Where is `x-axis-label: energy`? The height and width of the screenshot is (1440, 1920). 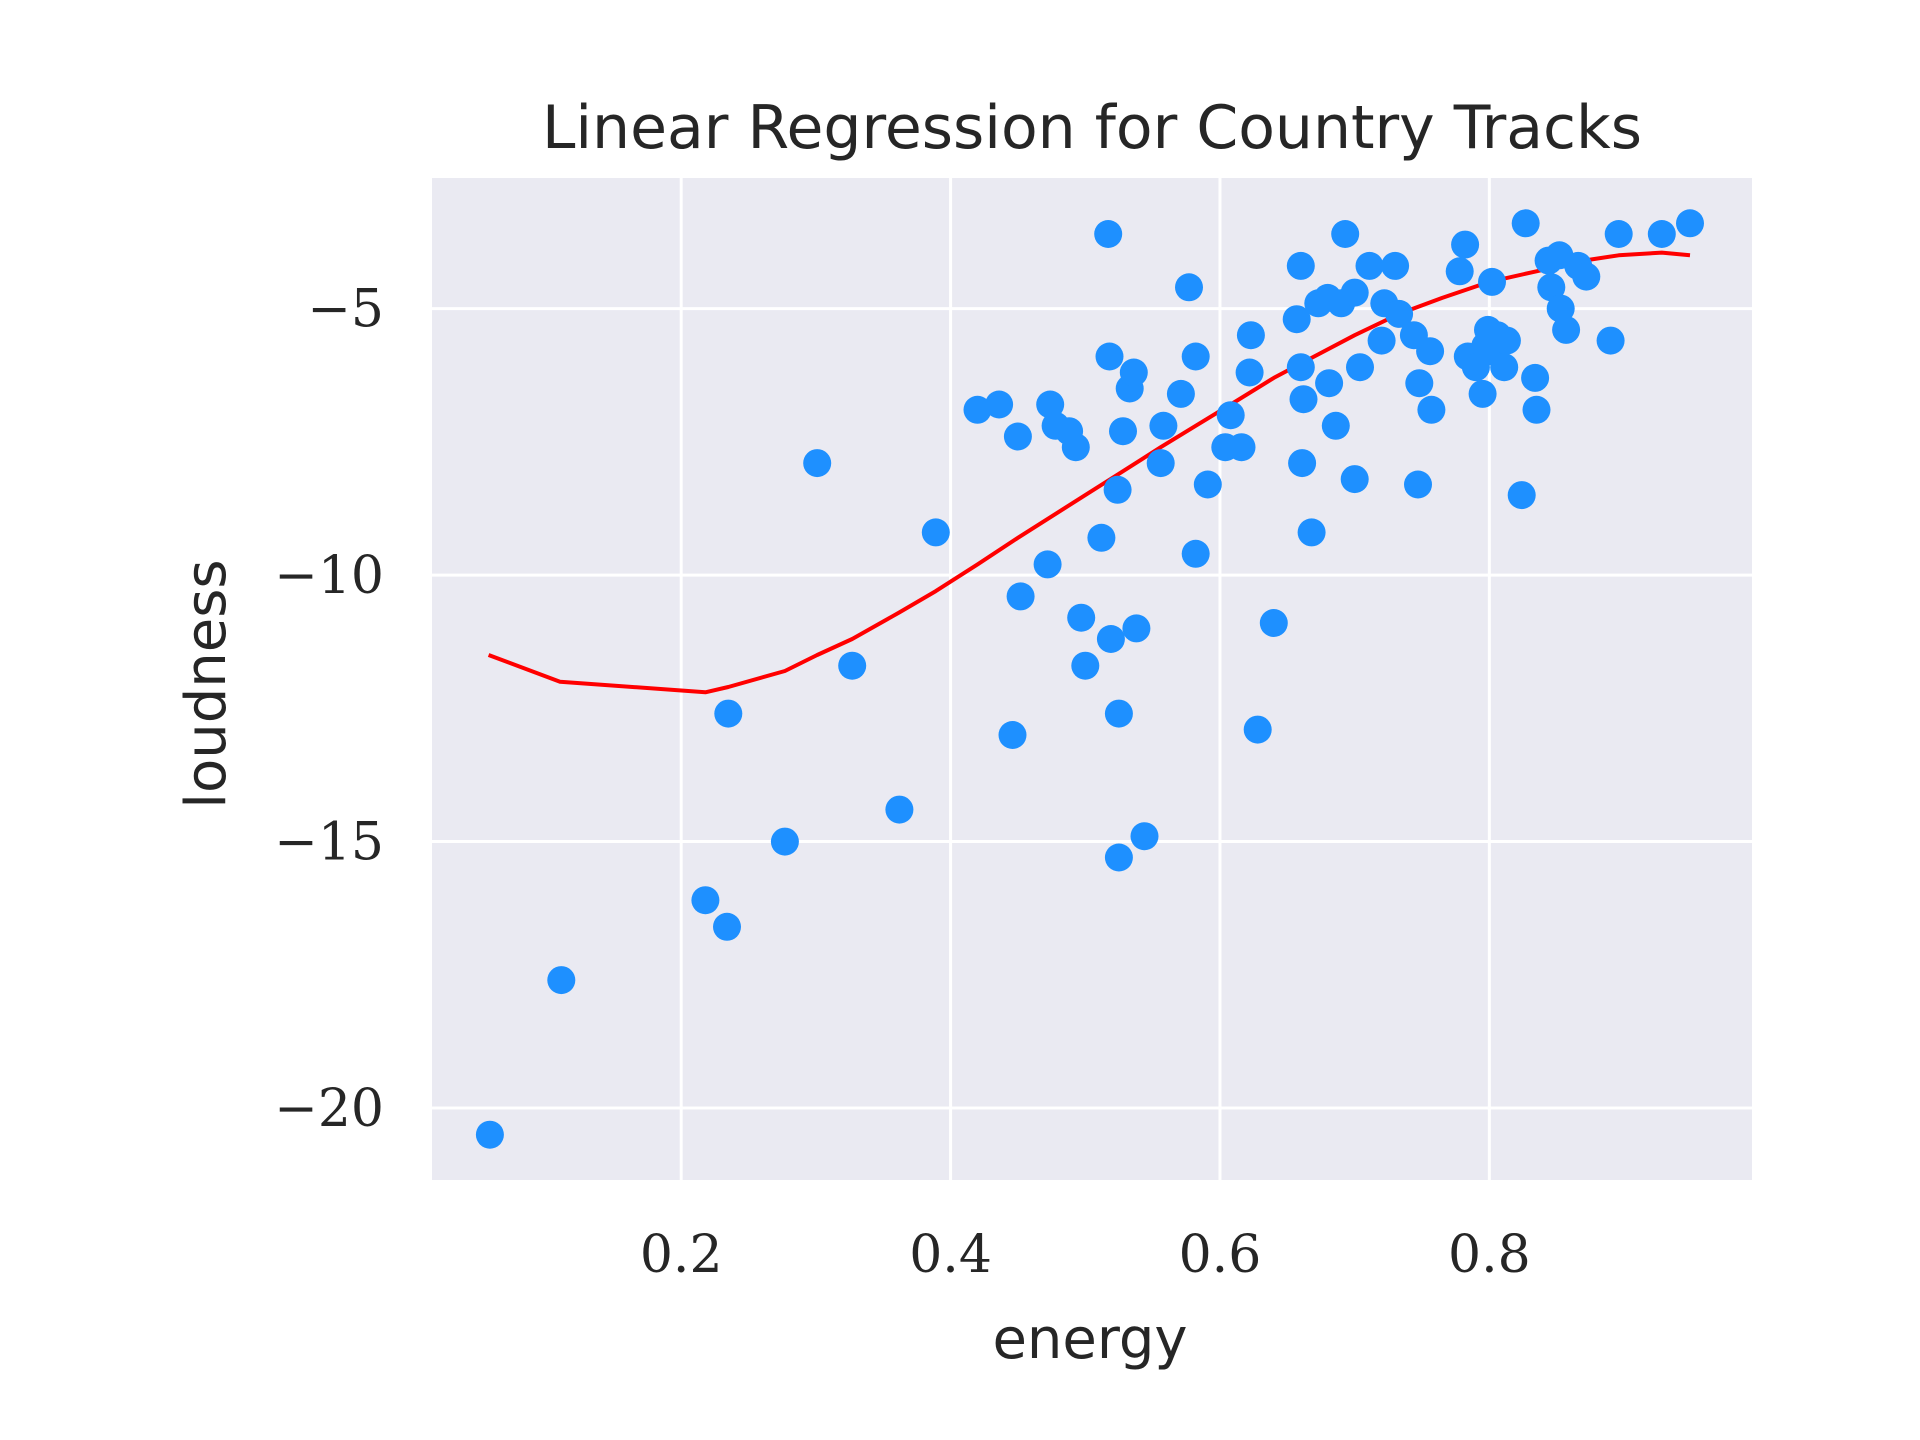
x-axis-label: energy is located at coordinates (1089, 1339).